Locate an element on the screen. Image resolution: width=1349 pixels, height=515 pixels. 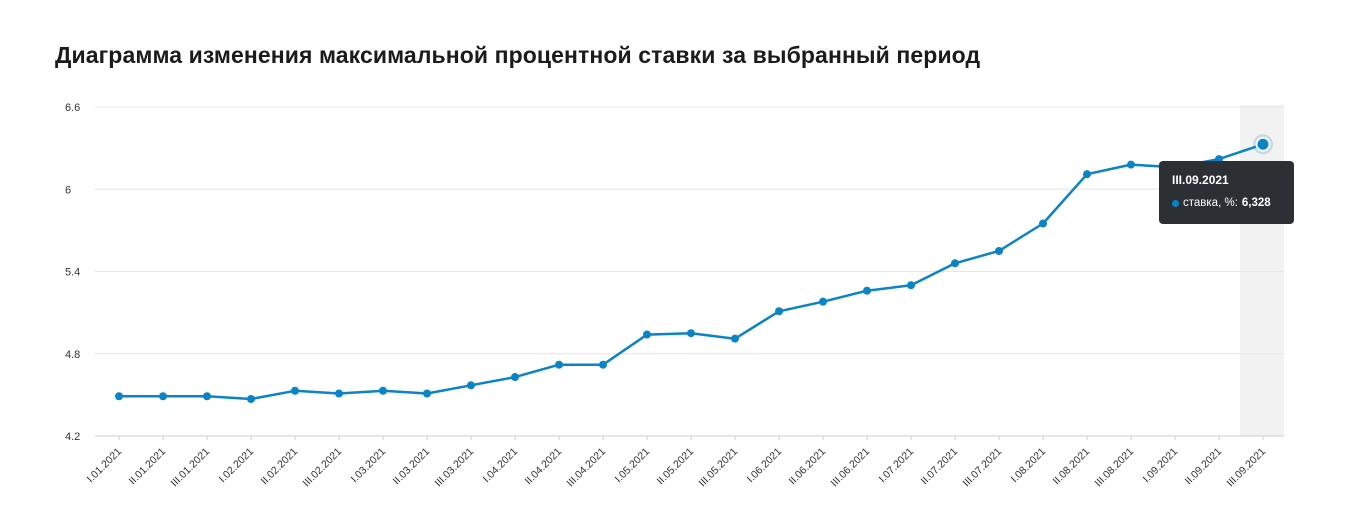
x-tick-label: II.06.2021 is located at coordinates (808, 467).